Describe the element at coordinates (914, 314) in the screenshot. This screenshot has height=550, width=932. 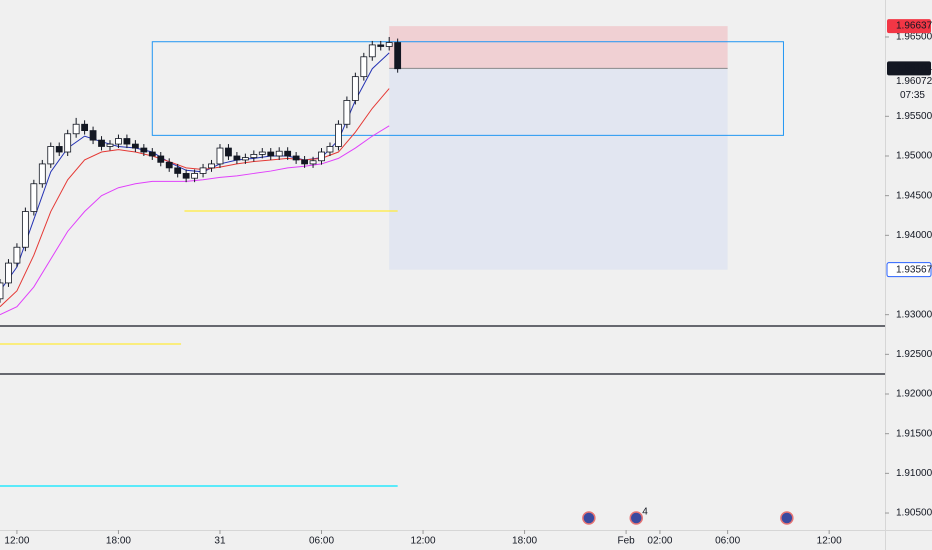
I see `y-tick-label: 1.93000` at that location.